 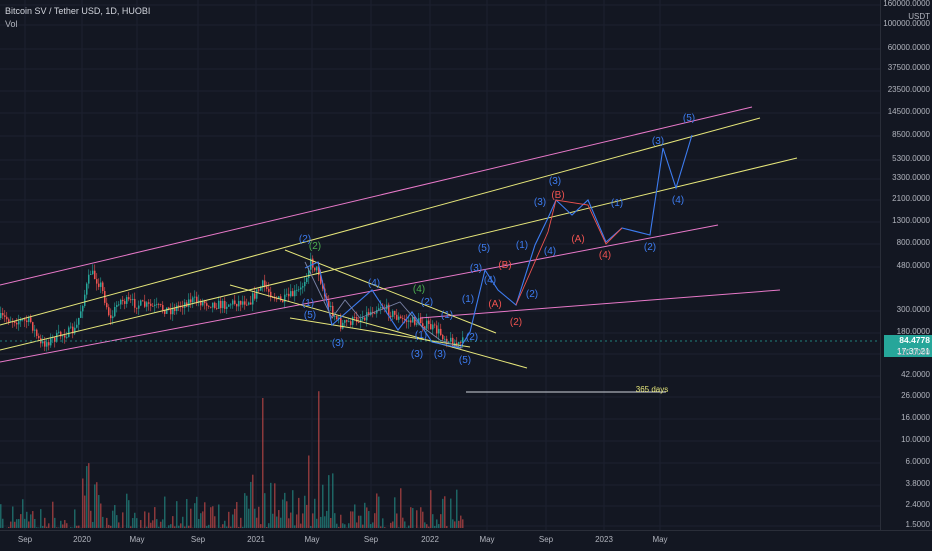 What do you see at coordinates (421, 335) in the screenshot?
I see `wave-count-label: (1)` at bounding box center [421, 335].